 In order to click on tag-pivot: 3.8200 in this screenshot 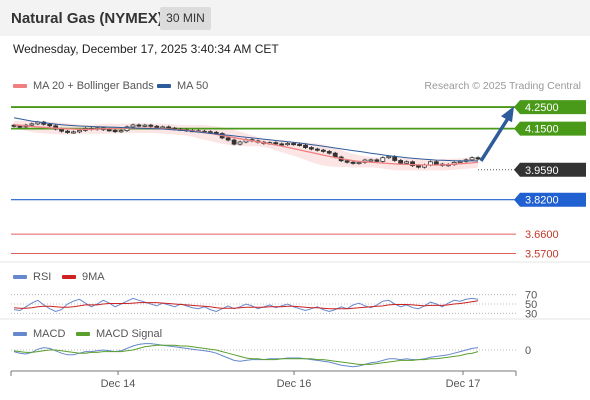, I will do `click(550, 199)`.